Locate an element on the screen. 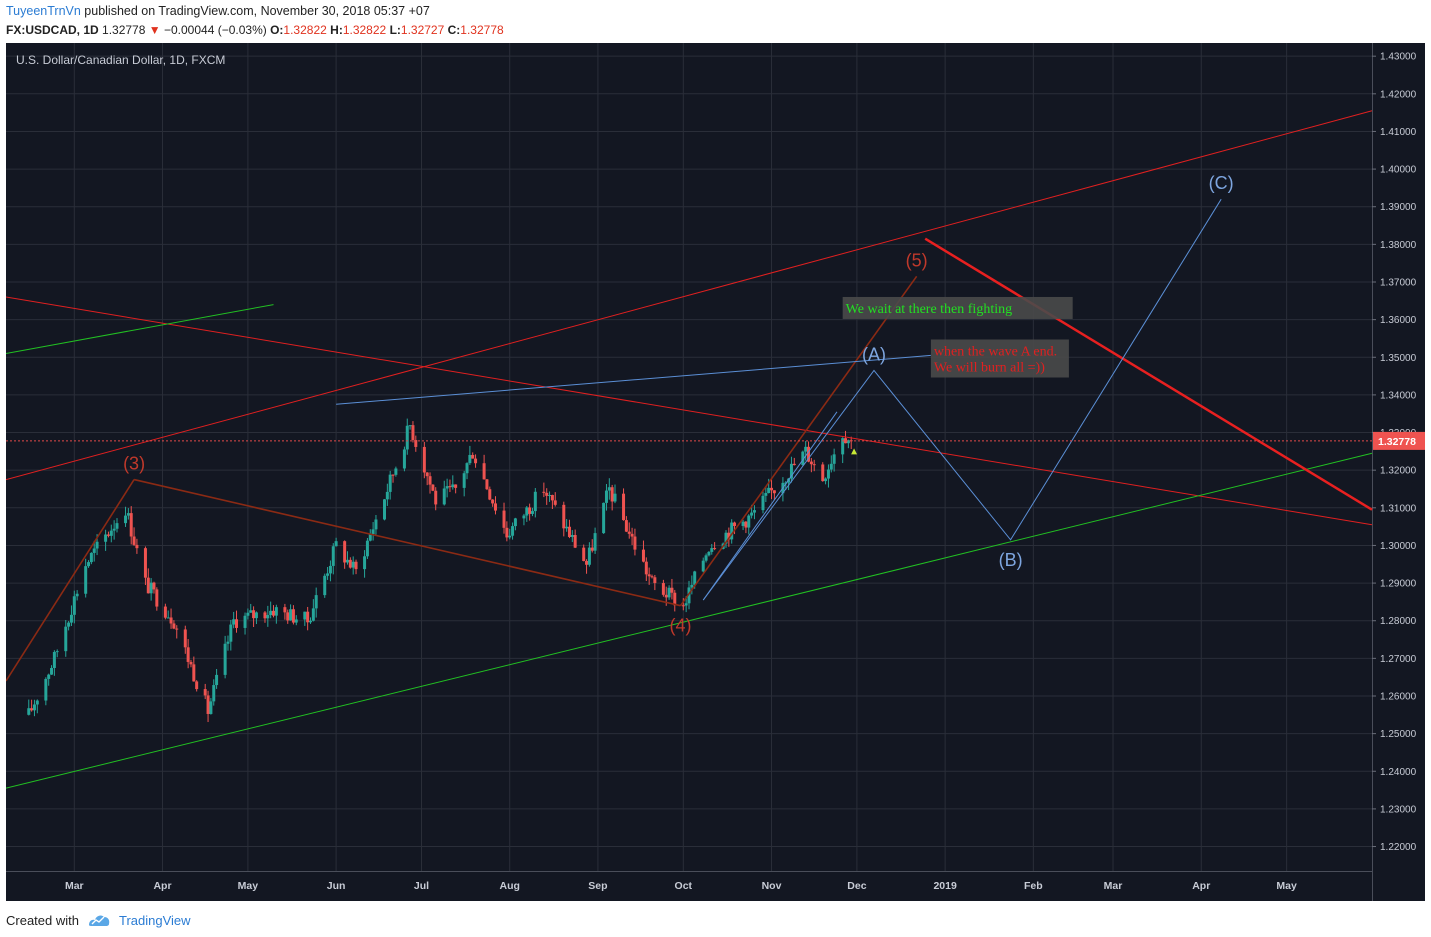  y-tick-label: 1.31000 is located at coordinates (1398, 508).